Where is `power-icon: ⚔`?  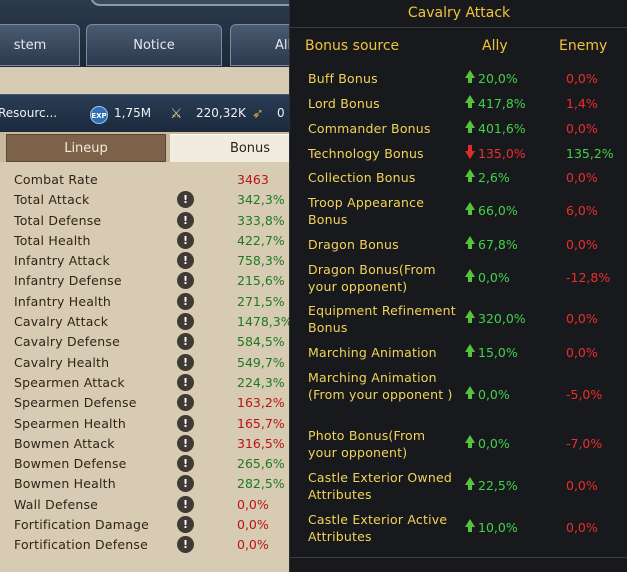
power-icon: ⚔ is located at coordinates (176, 114).